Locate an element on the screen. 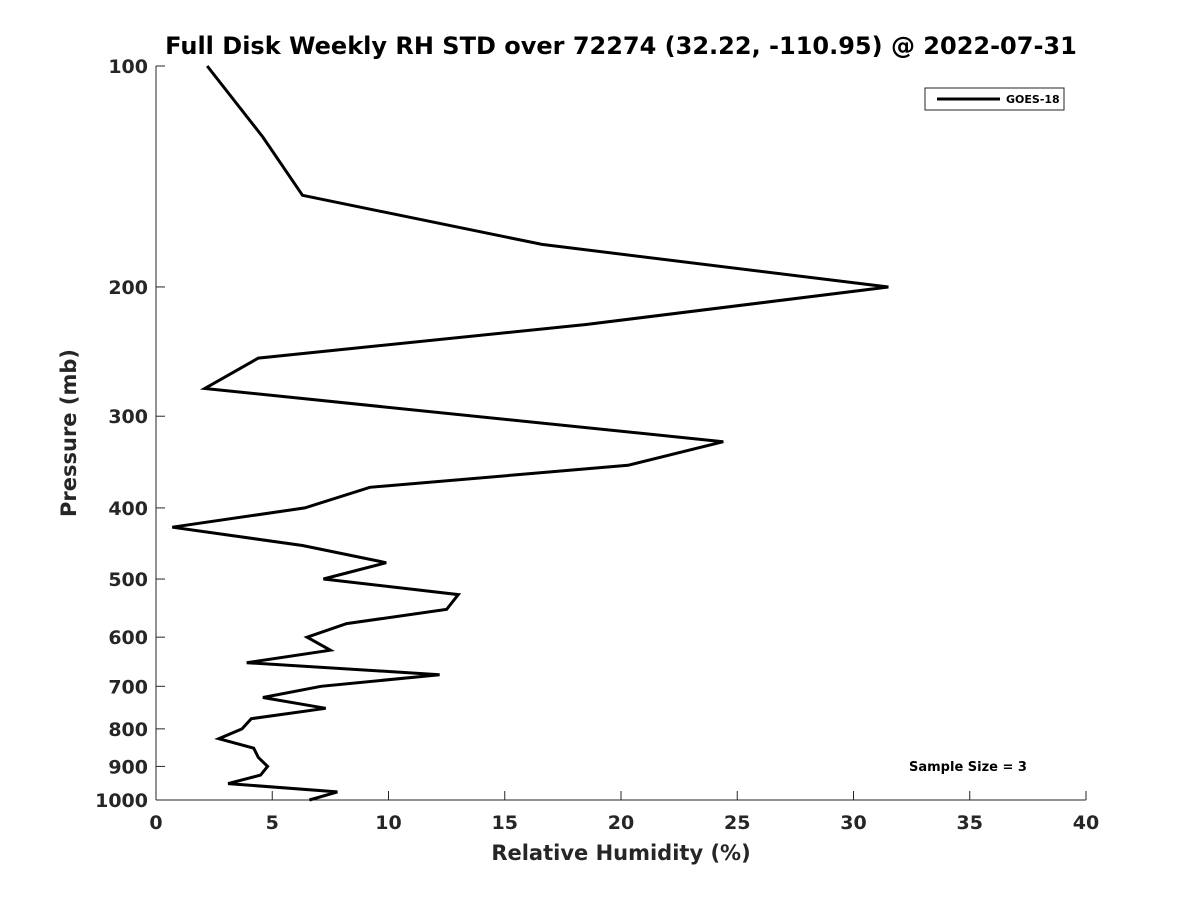  x-tick-label: 25 is located at coordinates (737, 823).